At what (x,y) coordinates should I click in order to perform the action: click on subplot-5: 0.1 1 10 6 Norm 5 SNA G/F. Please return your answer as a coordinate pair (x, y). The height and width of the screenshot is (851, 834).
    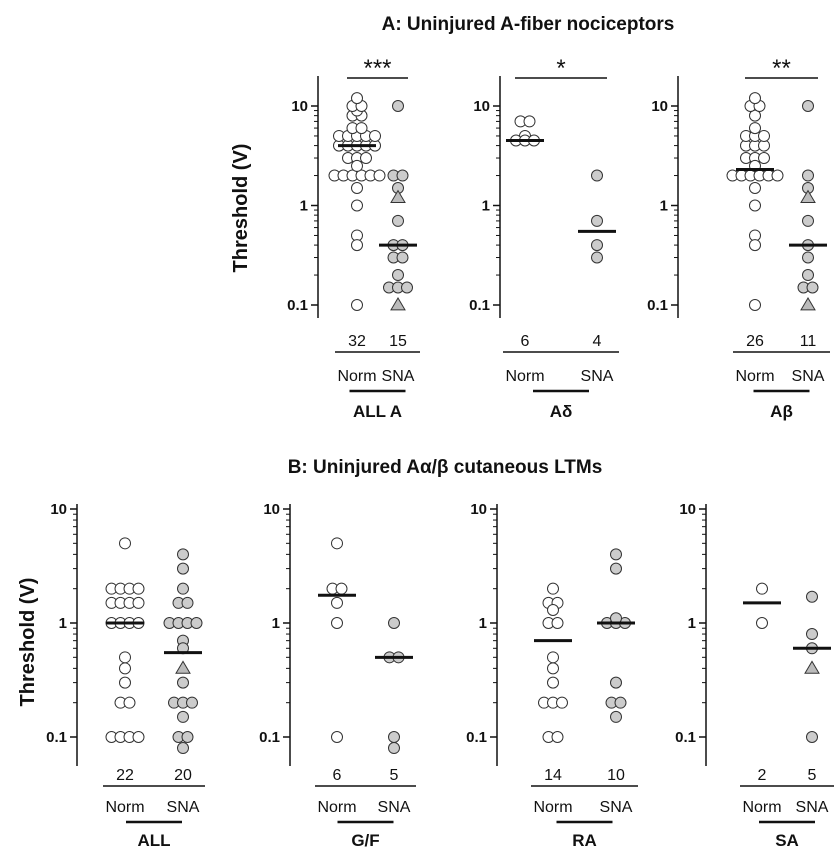
    Looking at the image, I should click on (337, 675).